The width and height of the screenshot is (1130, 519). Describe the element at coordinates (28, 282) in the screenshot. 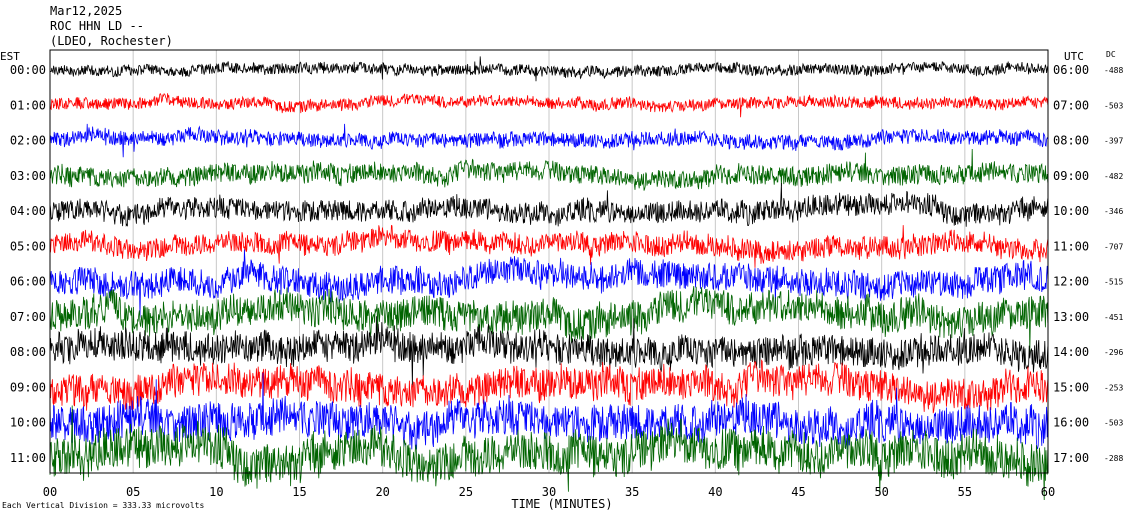

I see `est-time-label: 06:00` at that location.